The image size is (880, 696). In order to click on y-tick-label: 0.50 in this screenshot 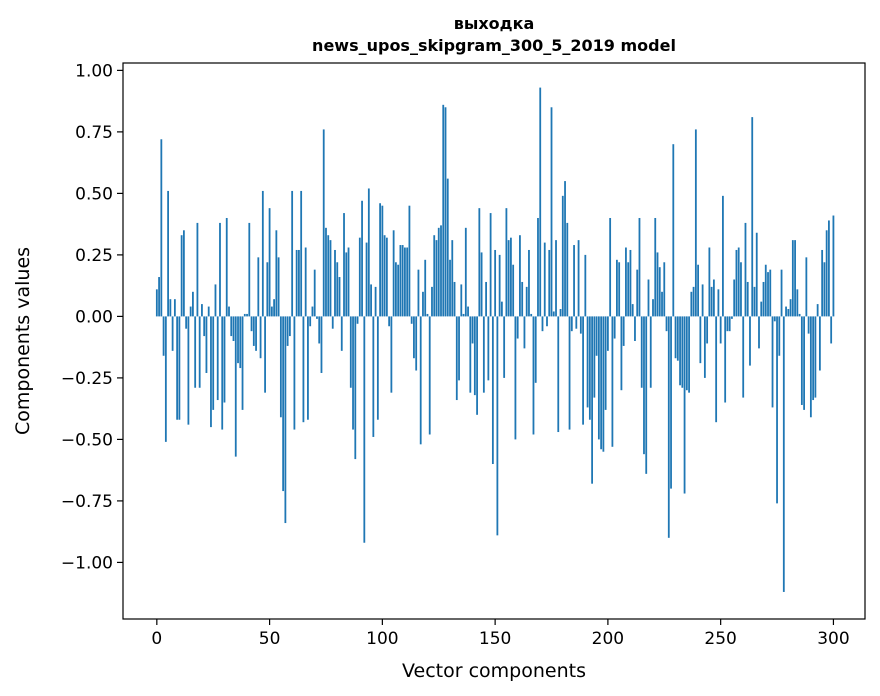, I will do `click(94, 194)`.